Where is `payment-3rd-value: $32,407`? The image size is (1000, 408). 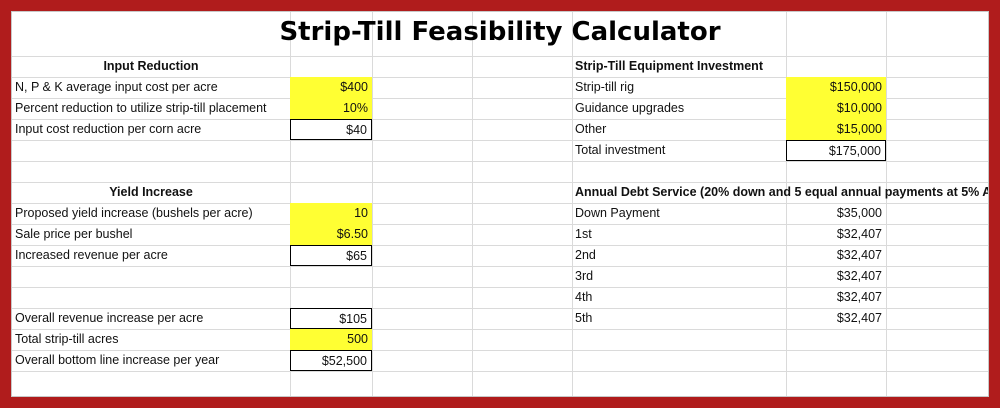
payment-3rd-value: $32,407 is located at coordinates (859, 276).